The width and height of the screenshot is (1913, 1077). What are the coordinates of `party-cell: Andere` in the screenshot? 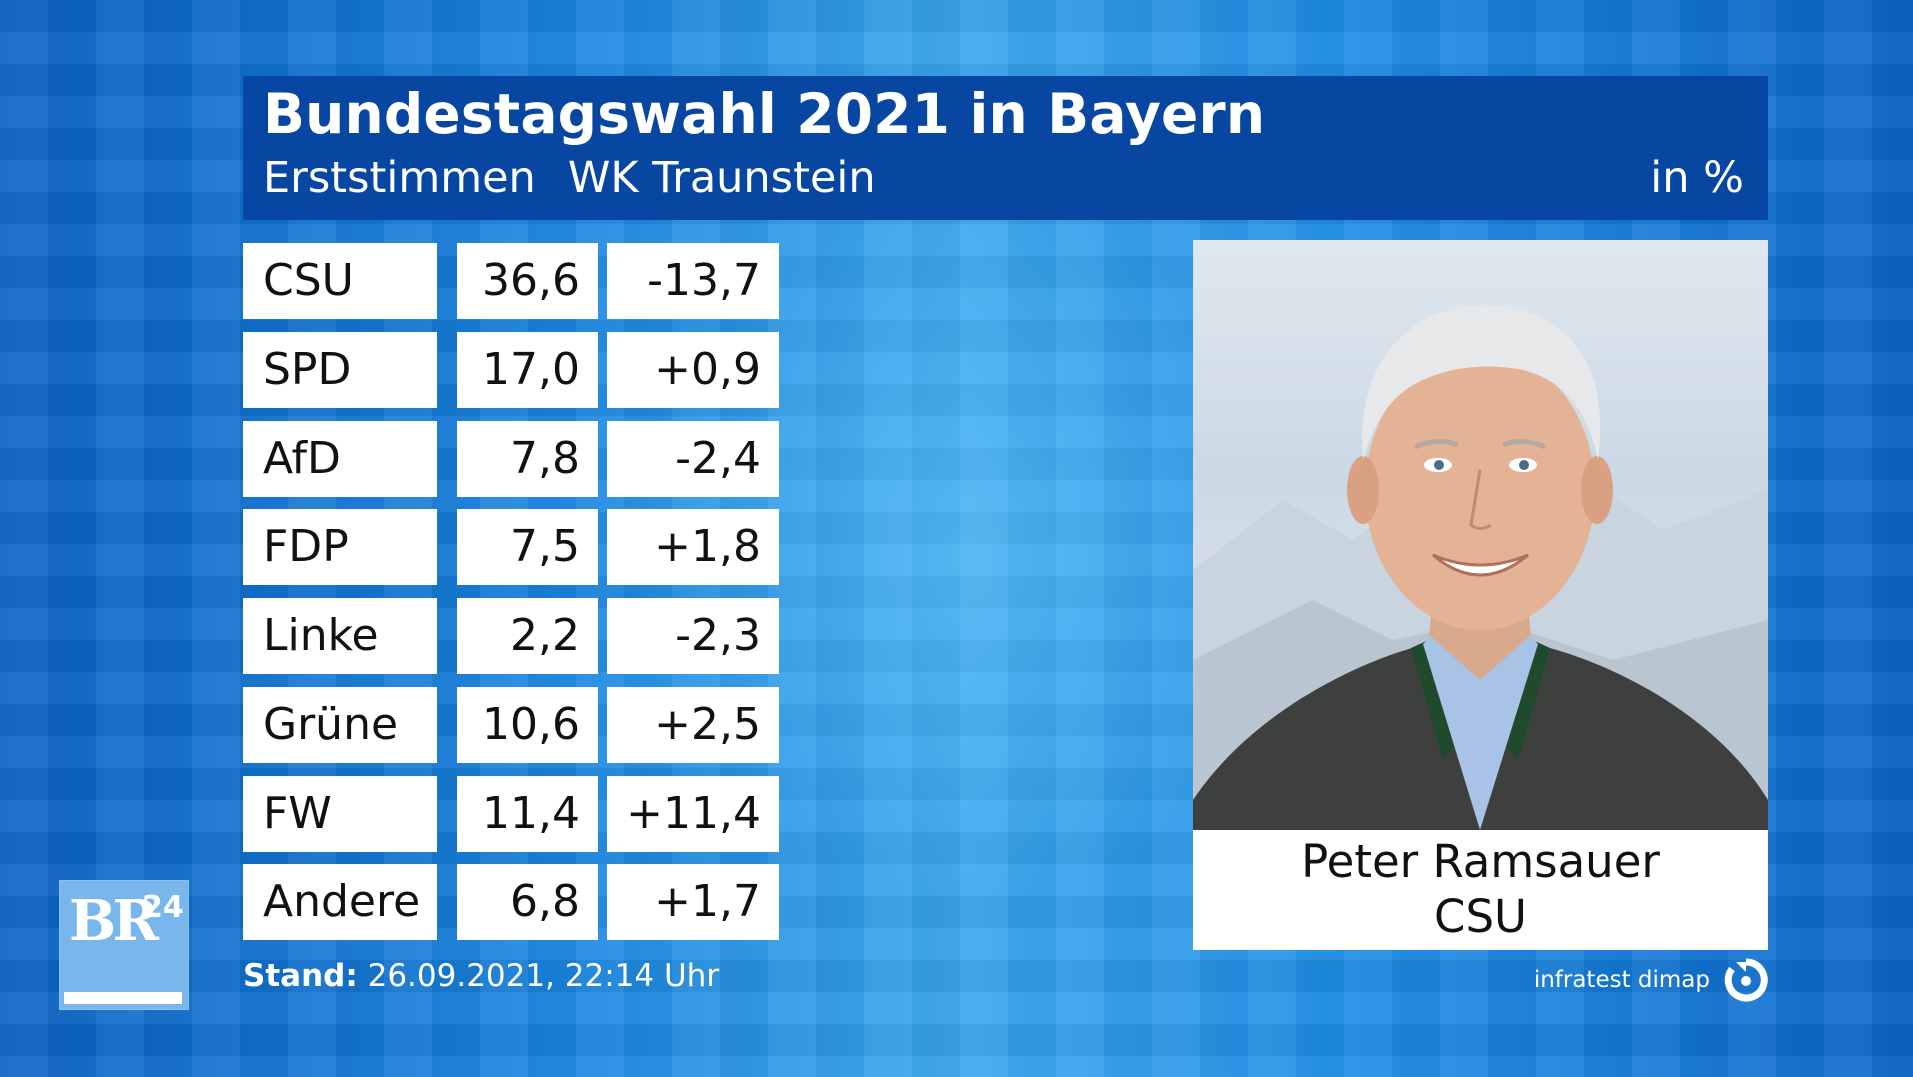 It's located at (340, 902).